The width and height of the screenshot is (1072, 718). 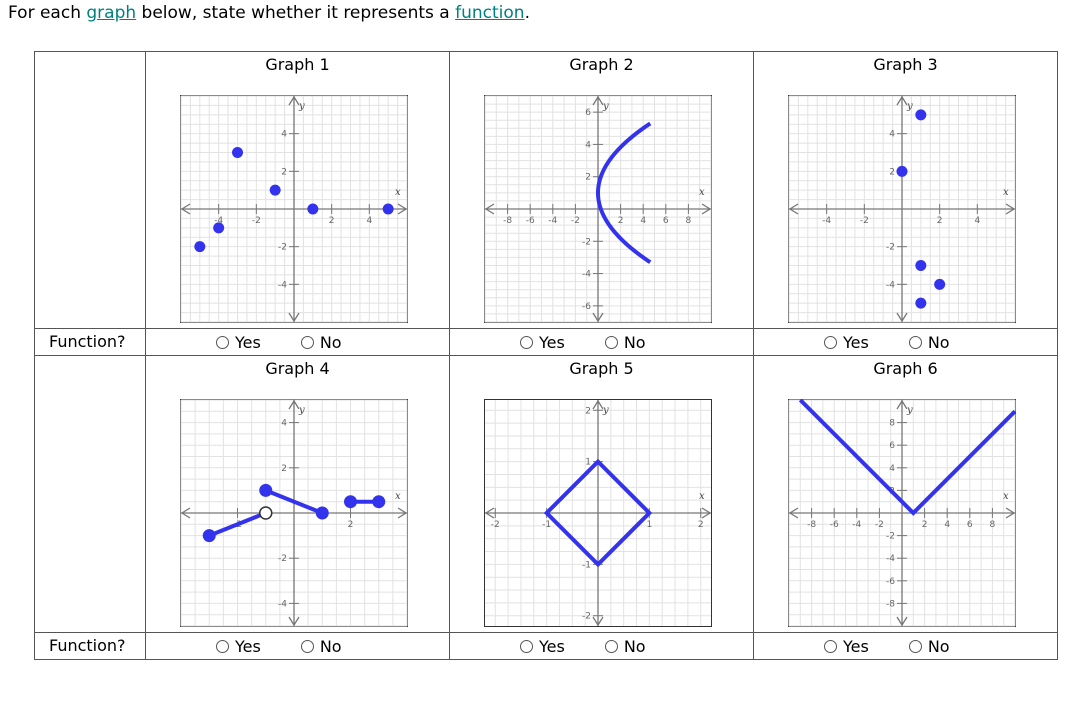 What do you see at coordinates (542, 646) in the screenshot?
I see `yes-option-graph-5: Yes` at bounding box center [542, 646].